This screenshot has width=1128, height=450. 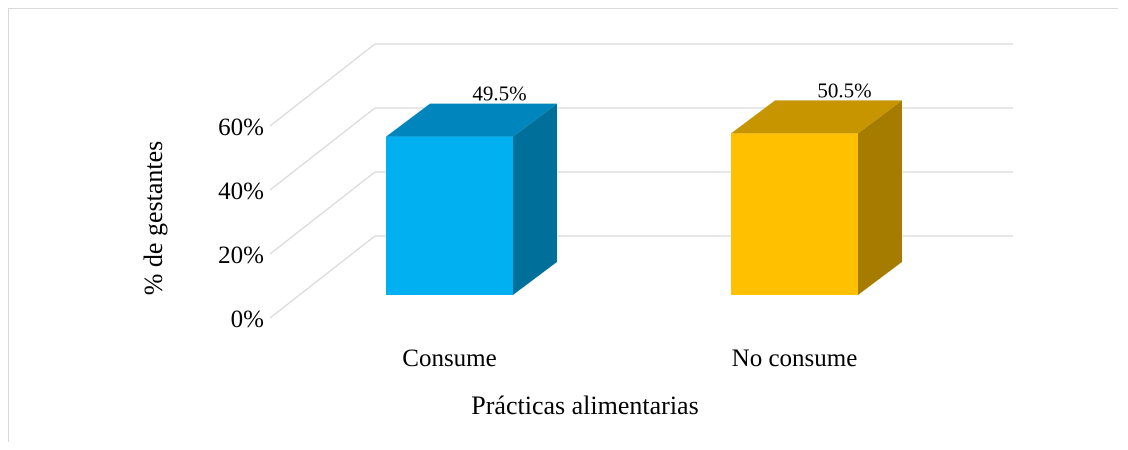 I want to click on x-axis-title: Prácticas alimentarias, so click(x=584, y=405).